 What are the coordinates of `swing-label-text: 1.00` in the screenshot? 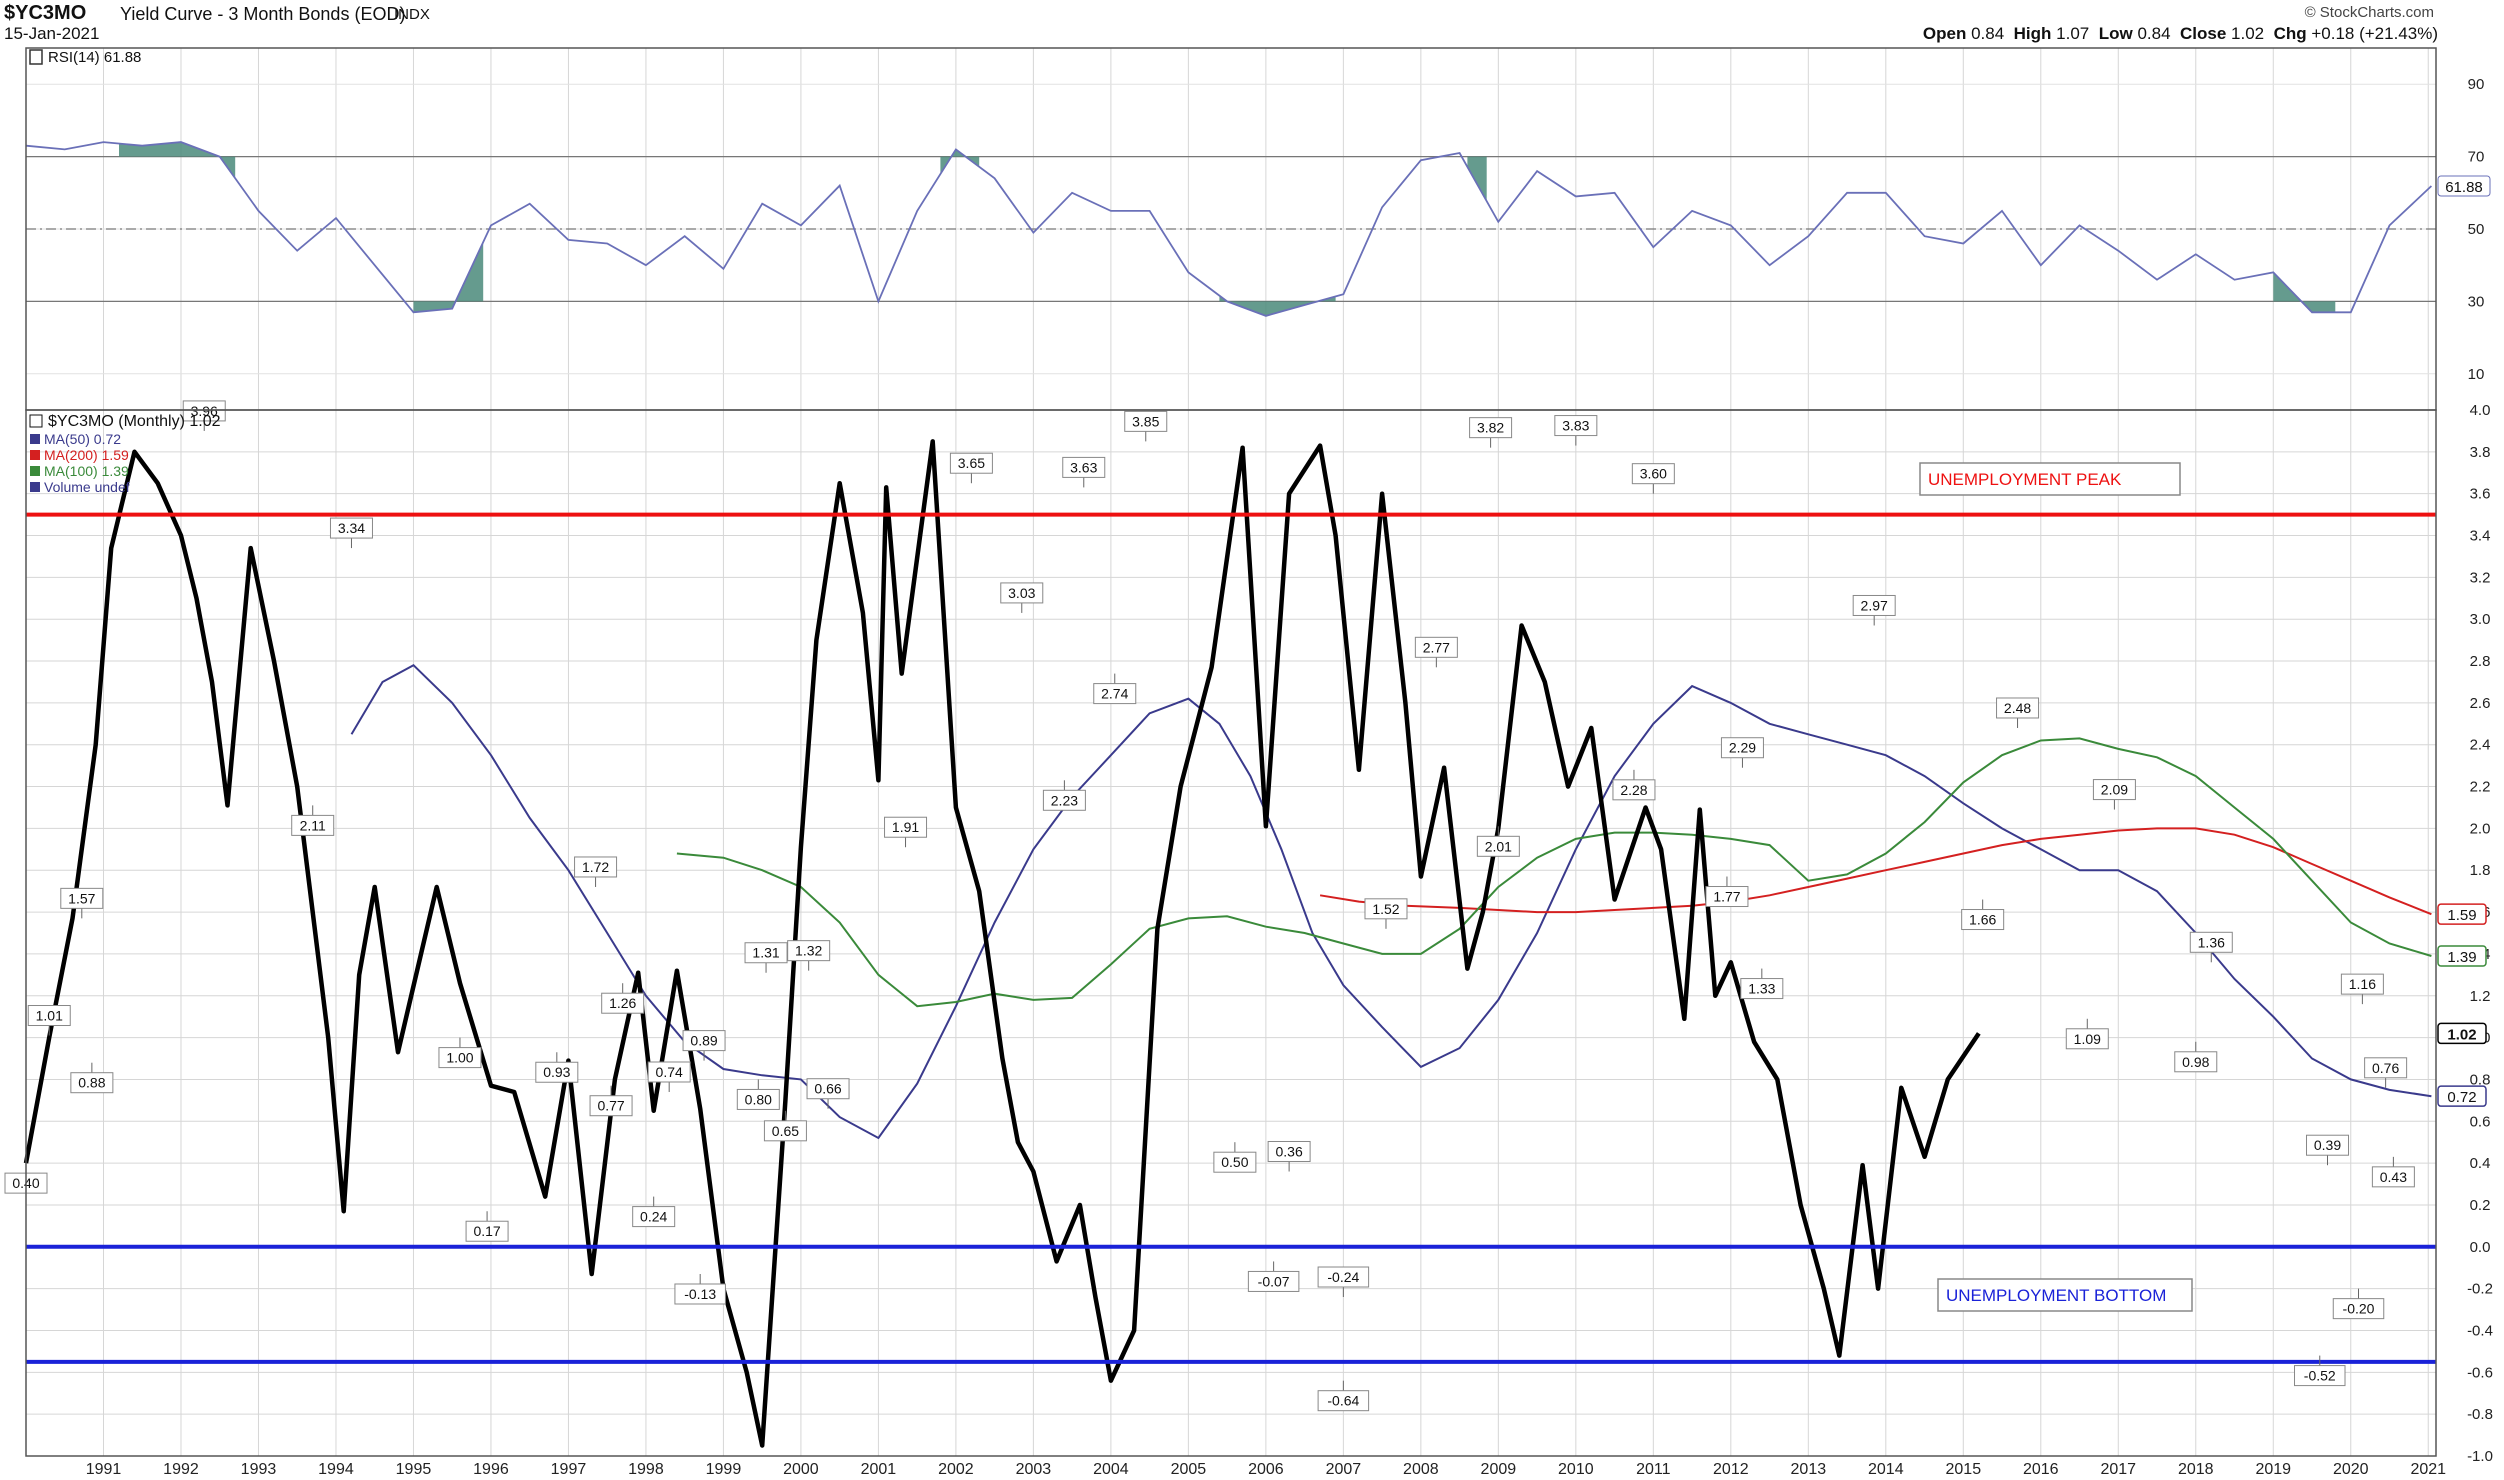 It's located at (459, 1058).